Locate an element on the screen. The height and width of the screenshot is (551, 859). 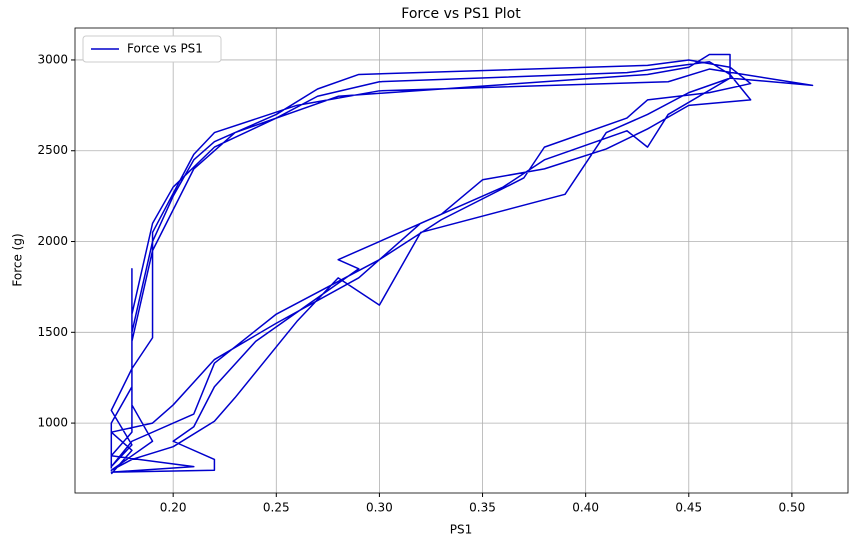
x-tick-label: 0.35 is located at coordinates (482, 508).